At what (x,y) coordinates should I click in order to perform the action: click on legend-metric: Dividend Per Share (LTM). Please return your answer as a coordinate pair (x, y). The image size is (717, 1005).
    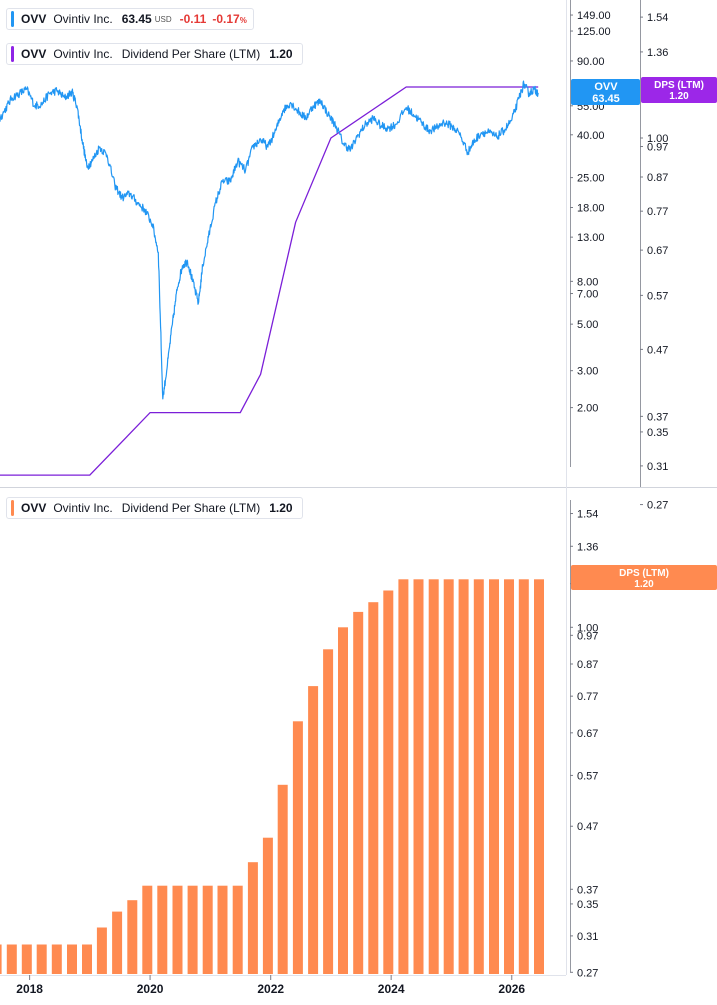
    Looking at the image, I should click on (191, 54).